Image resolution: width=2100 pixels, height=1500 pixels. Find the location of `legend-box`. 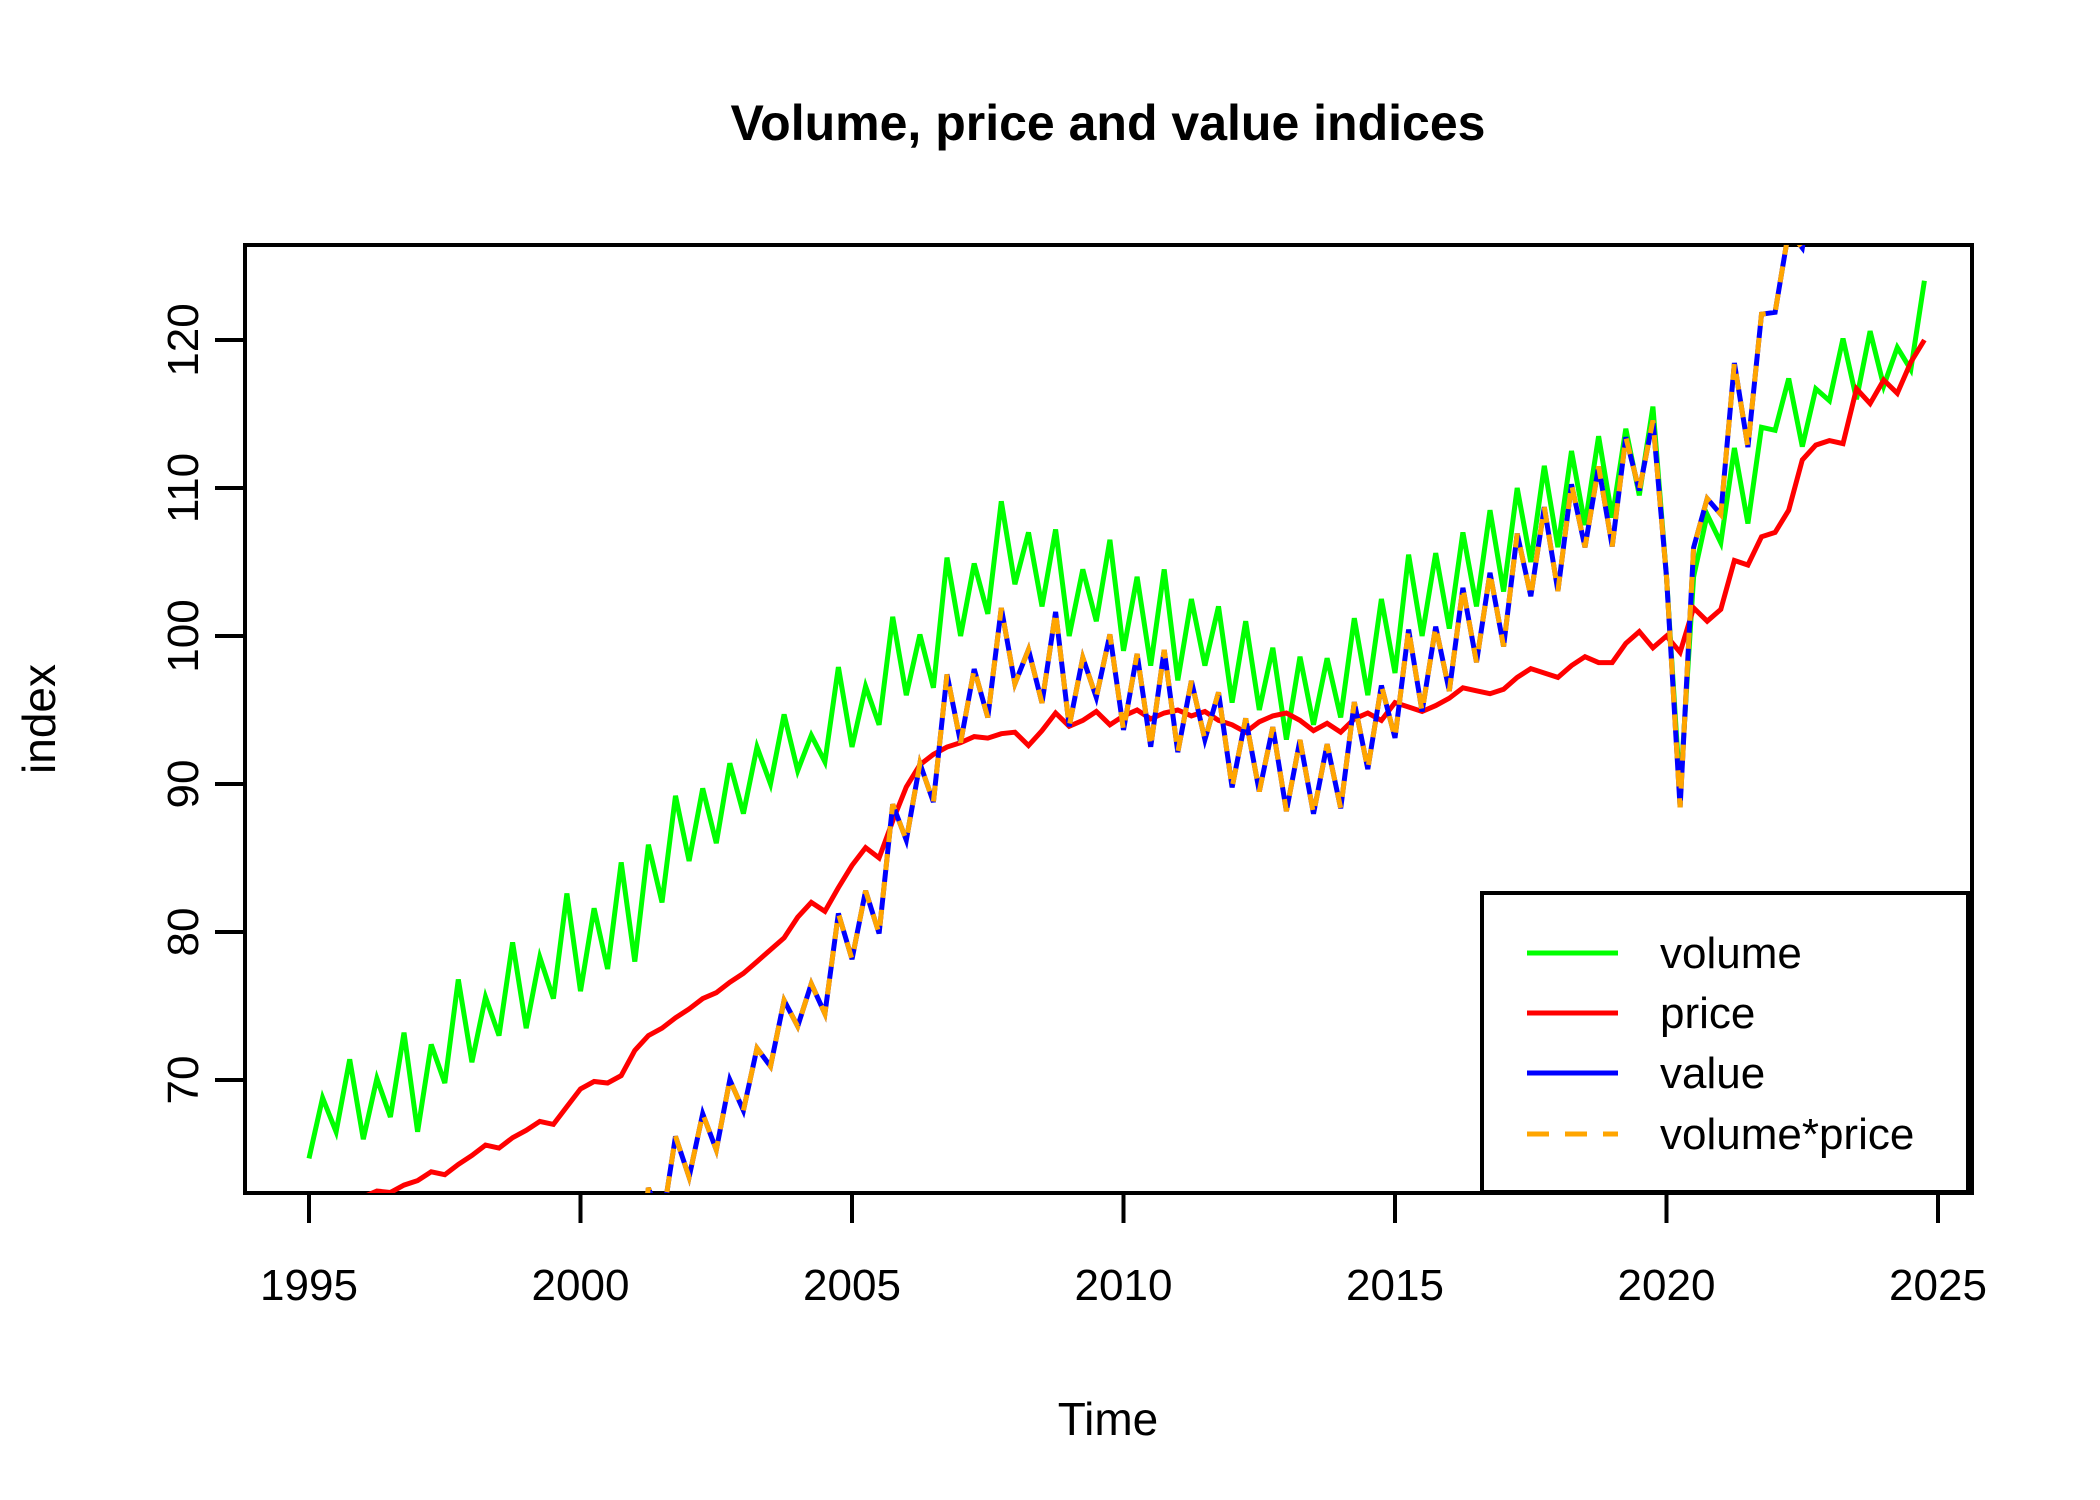

legend-box is located at coordinates (1725, 1042).